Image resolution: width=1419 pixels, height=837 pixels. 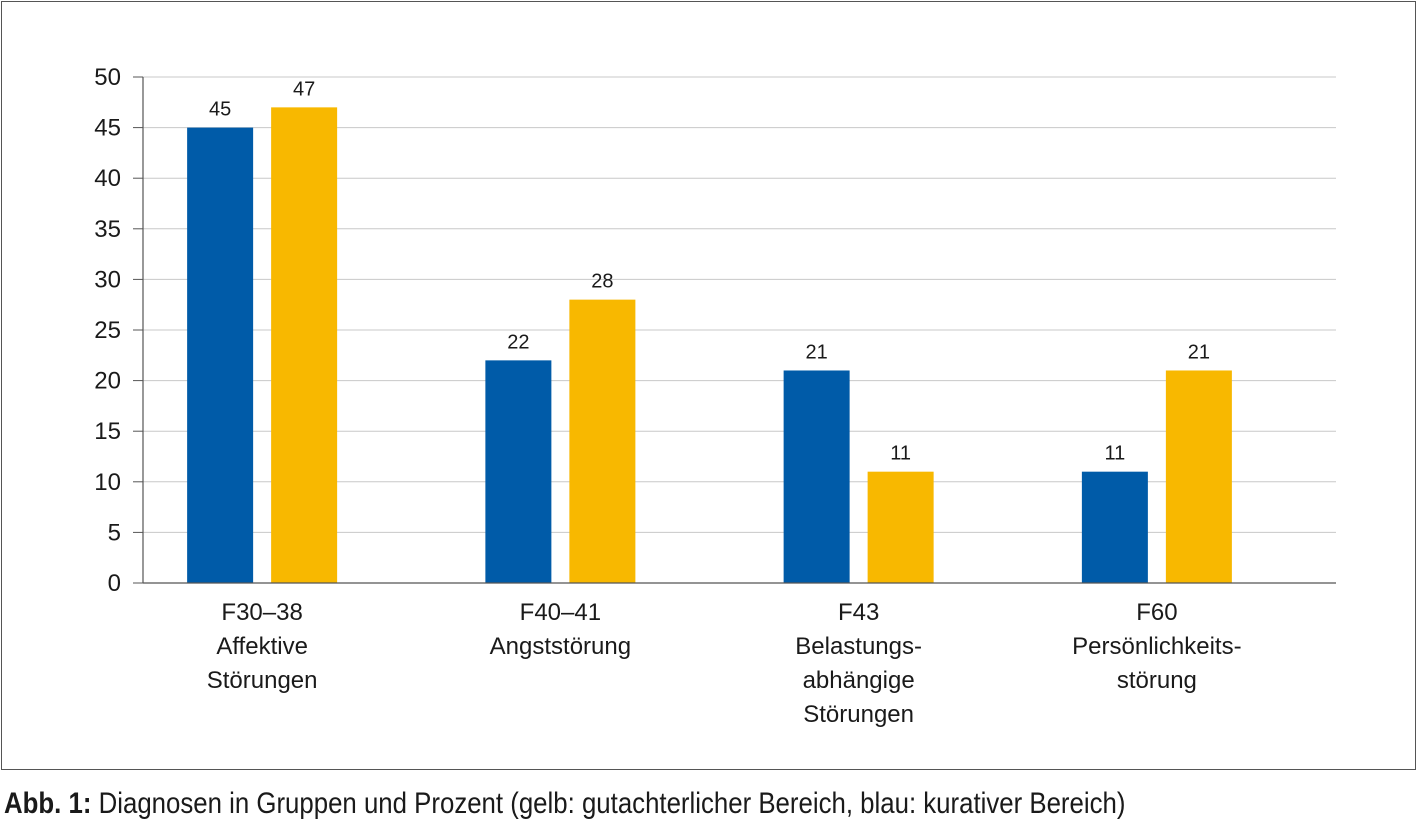 I want to click on x-category-label: F60, so click(x=1156, y=612).